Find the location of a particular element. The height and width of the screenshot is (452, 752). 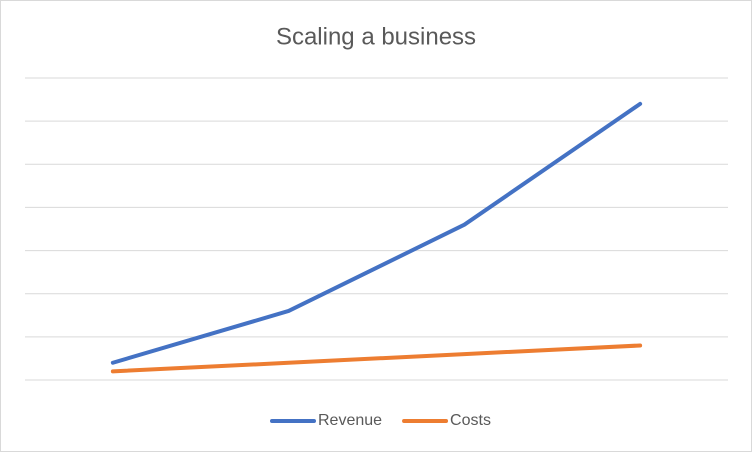

series-line is located at coordinates (376, 358).